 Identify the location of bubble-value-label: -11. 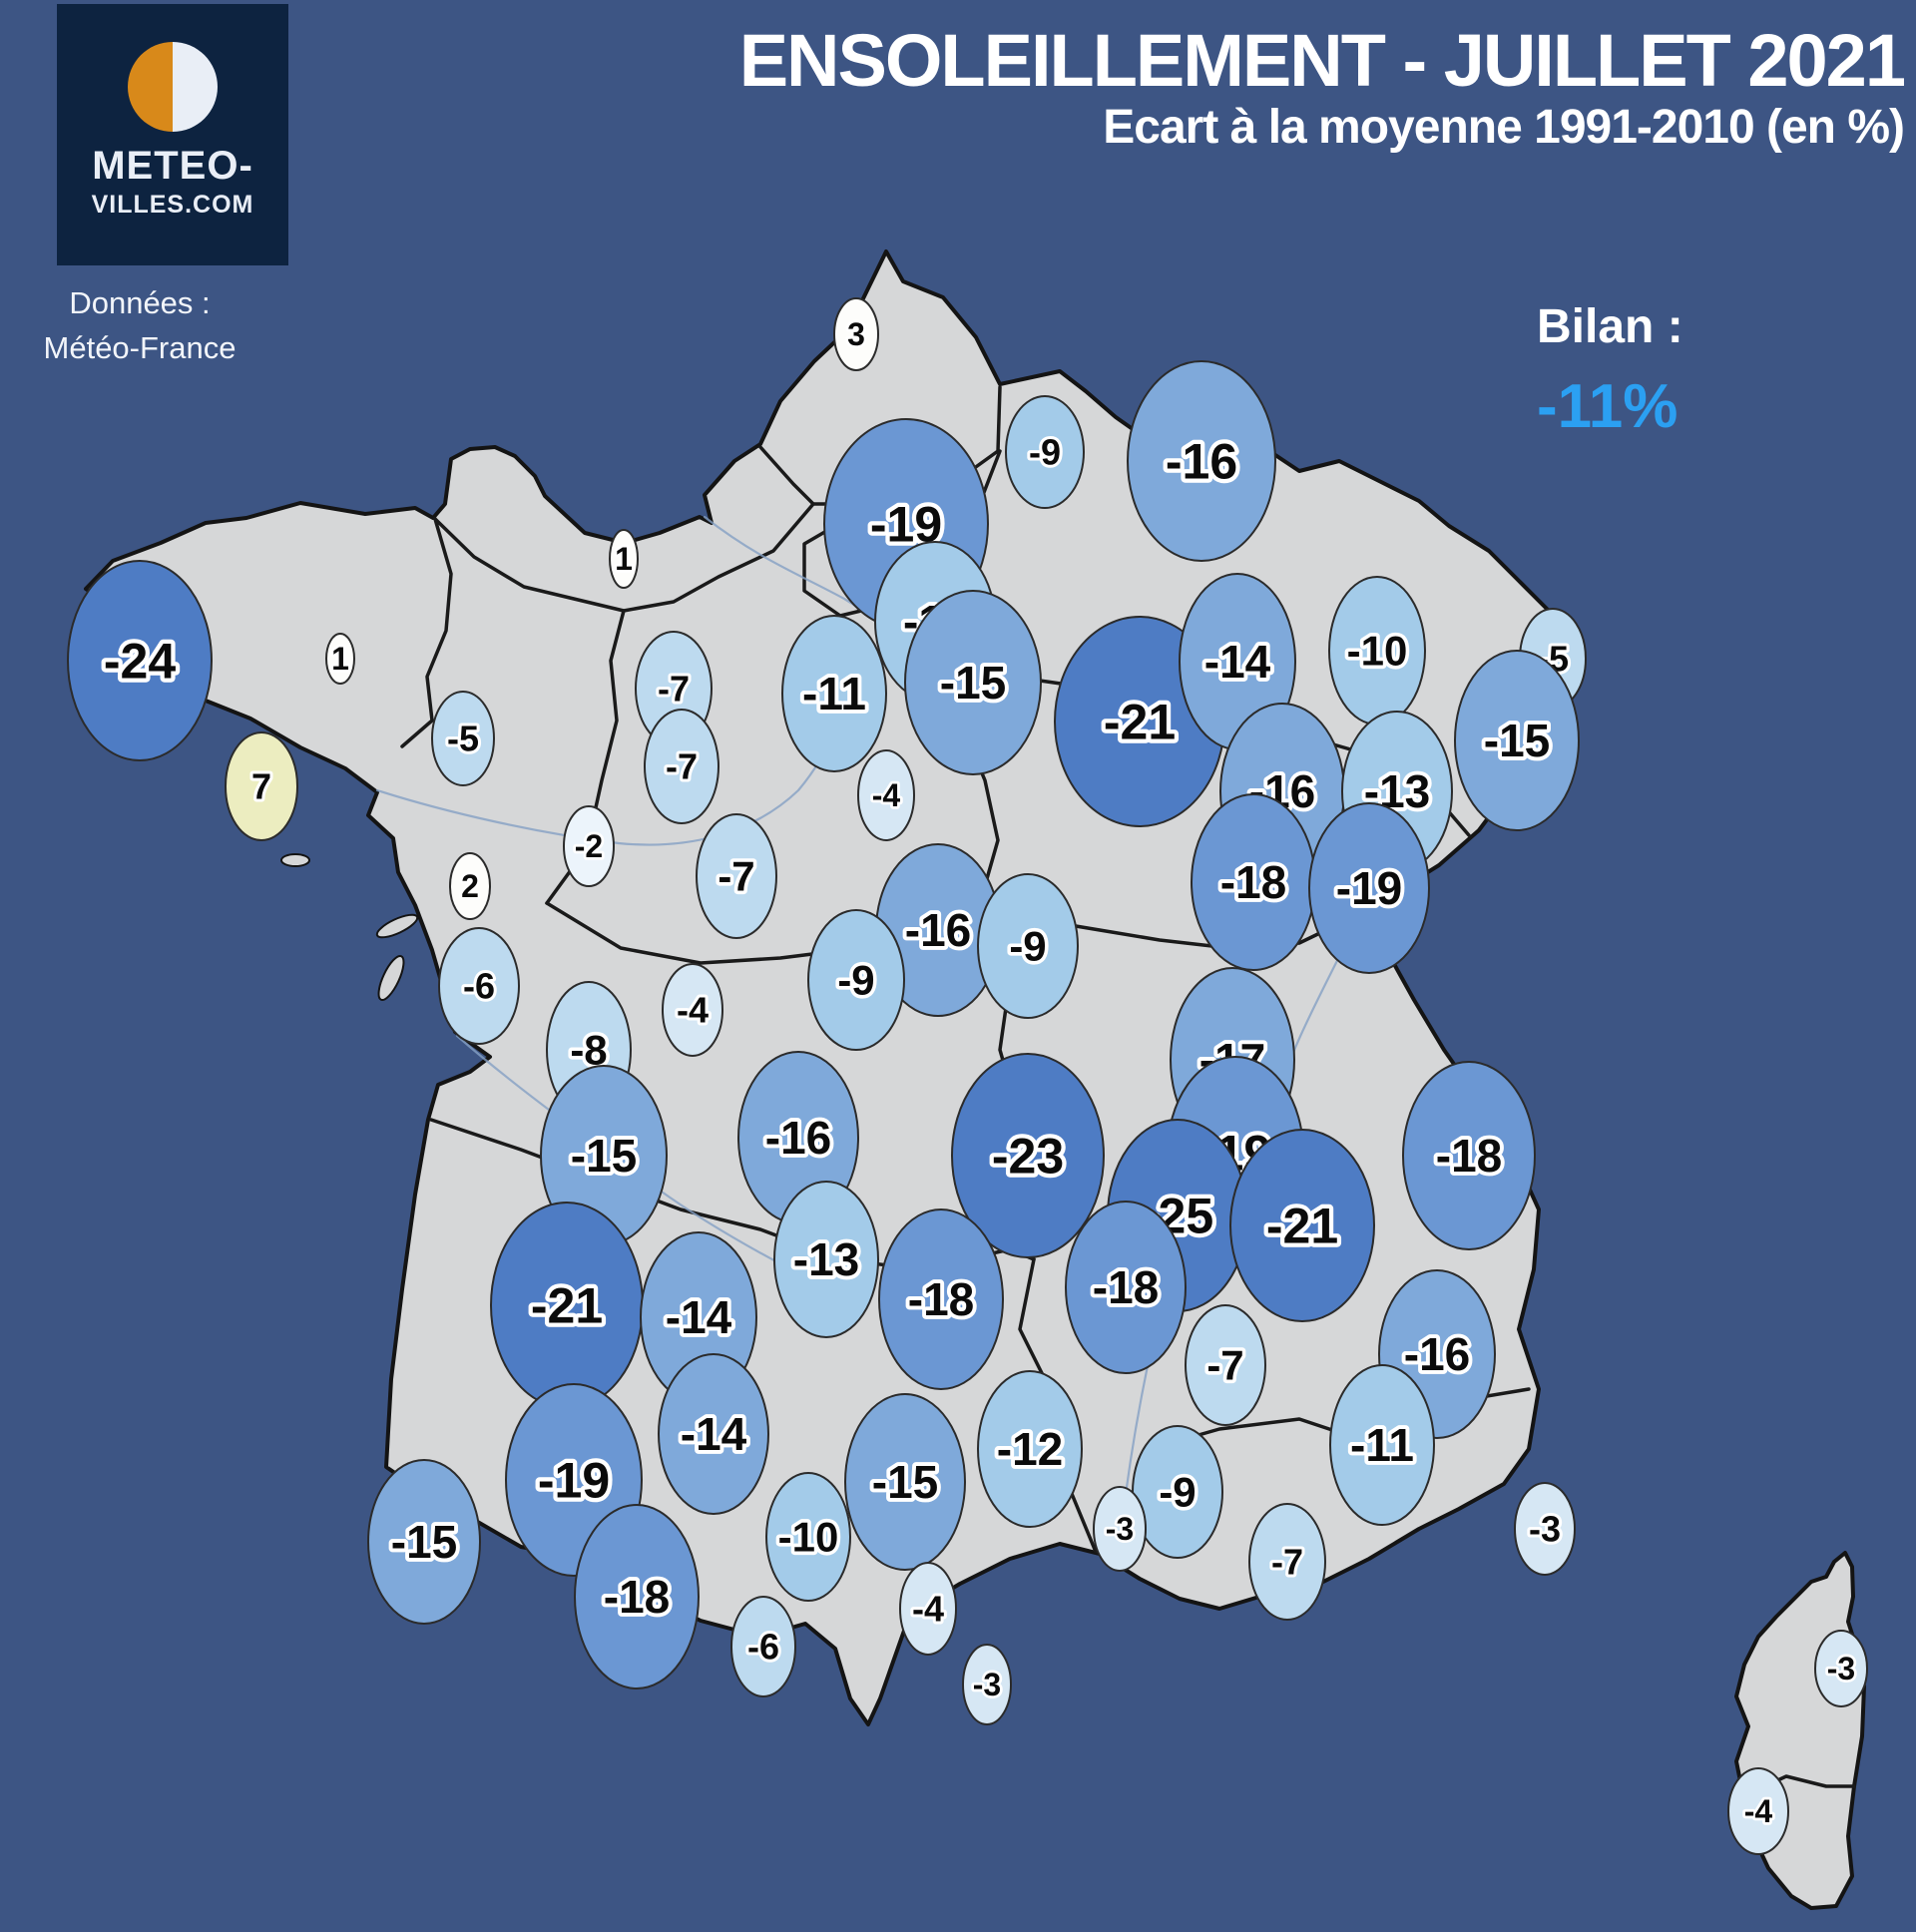
(1382, 1445).